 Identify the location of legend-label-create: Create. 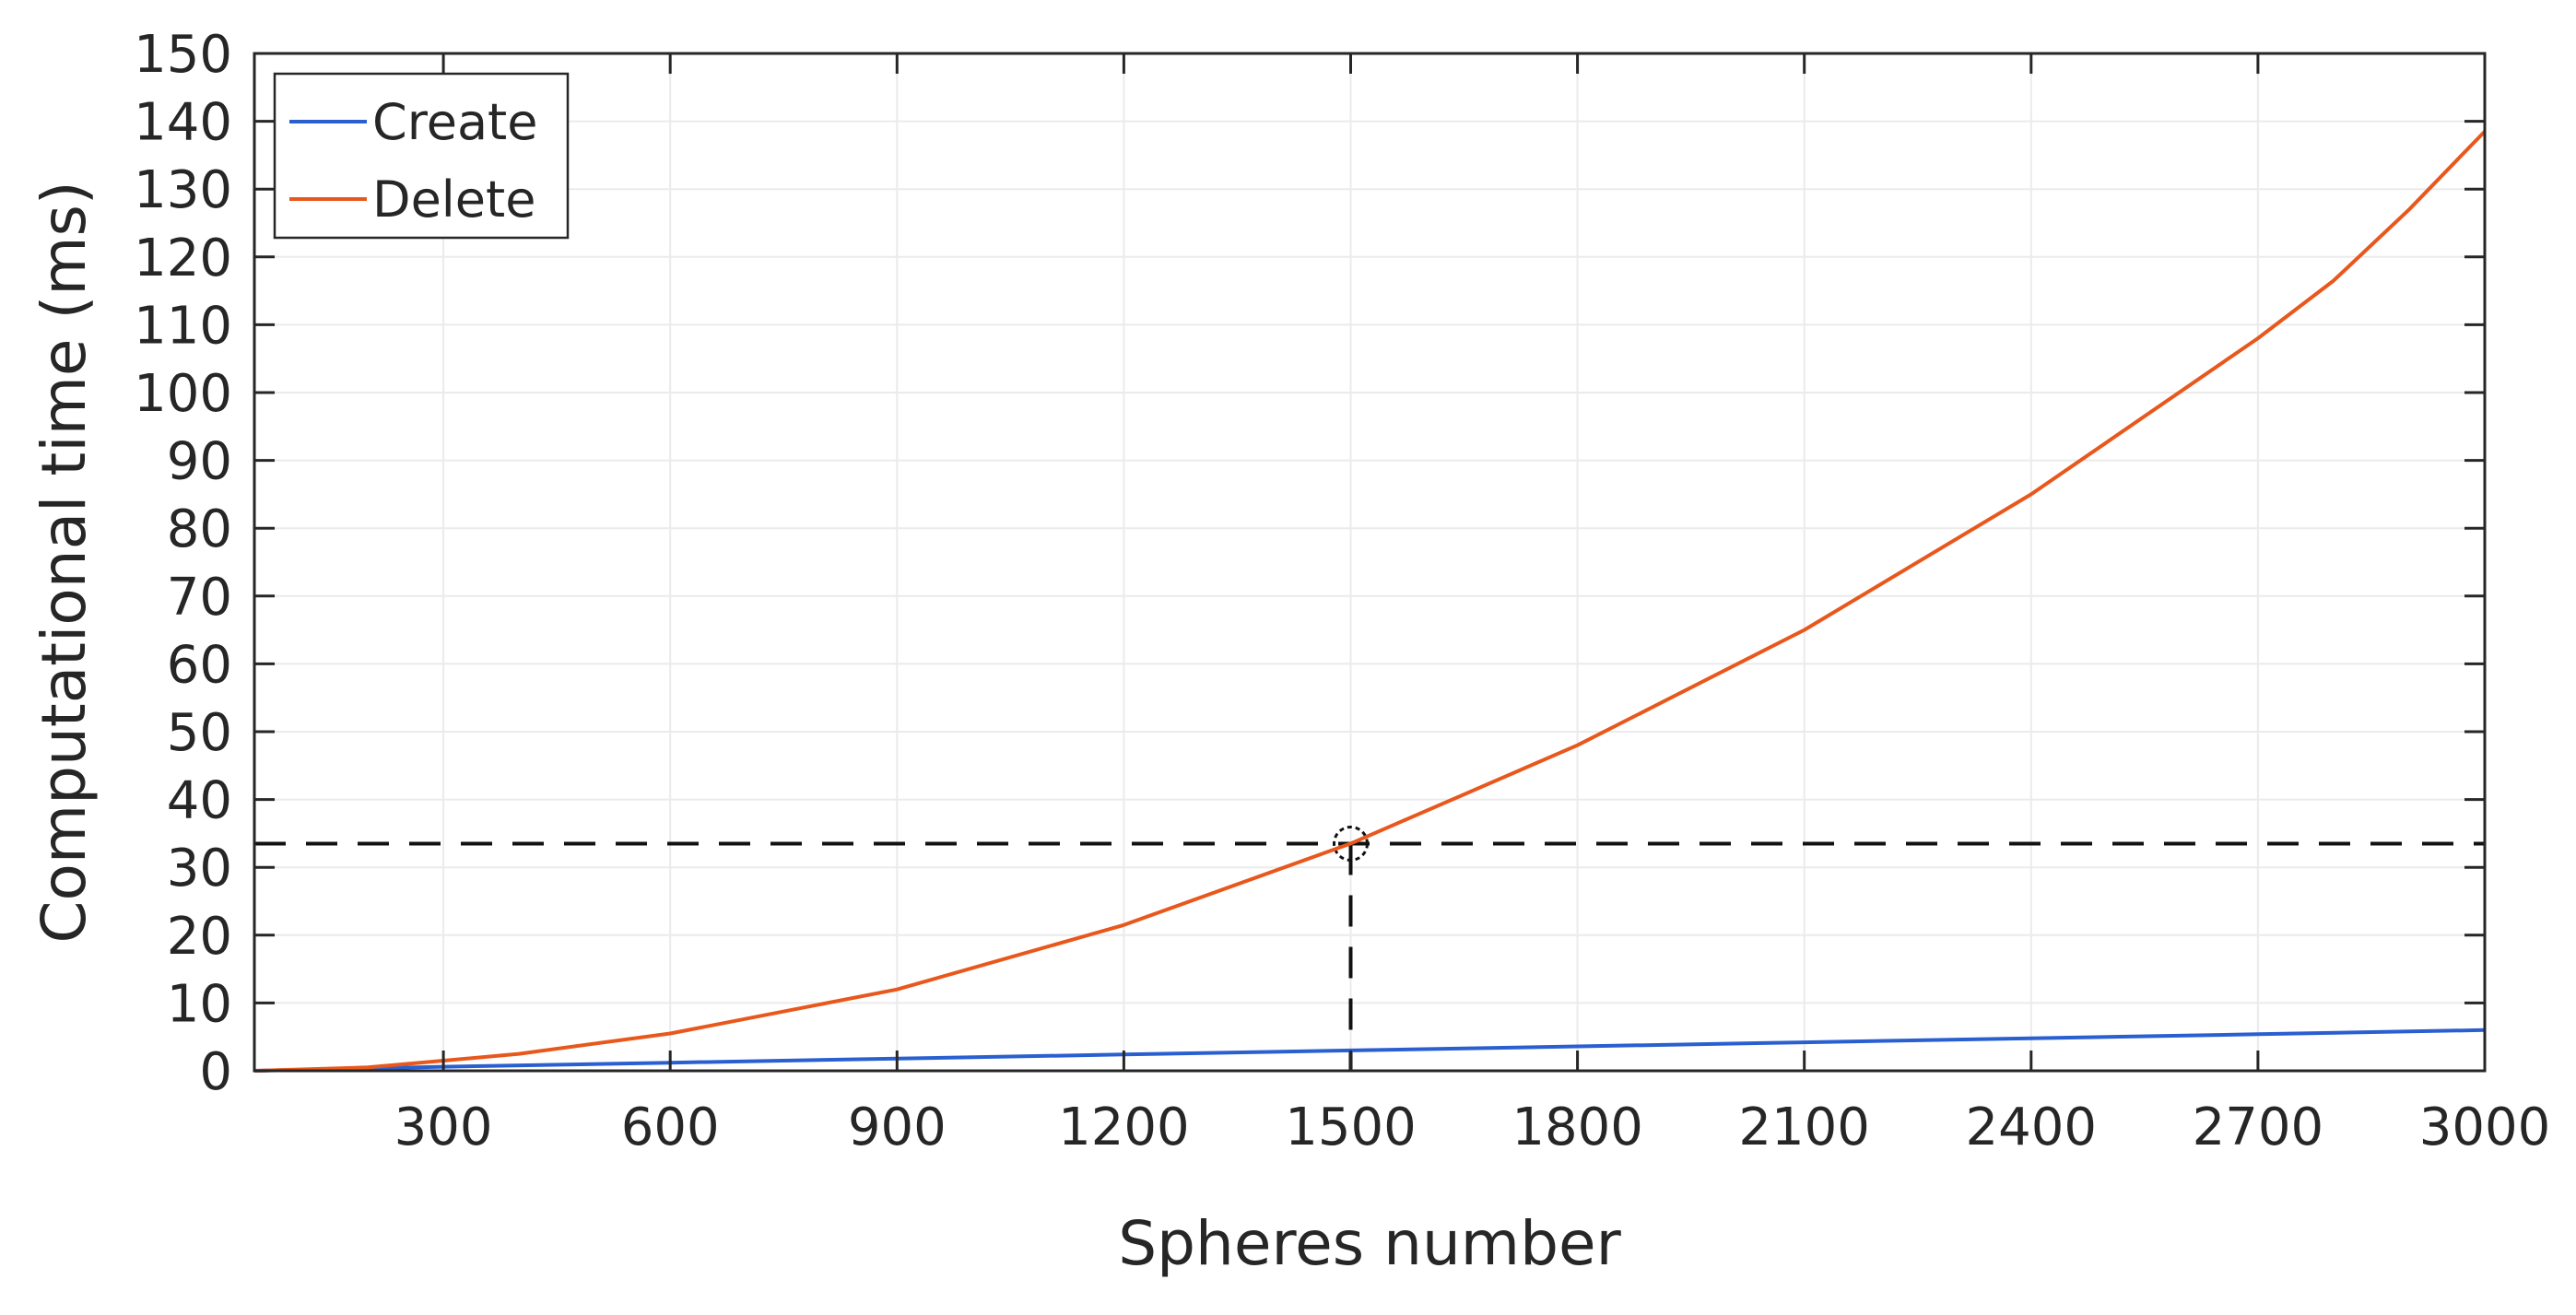
(454, 122).